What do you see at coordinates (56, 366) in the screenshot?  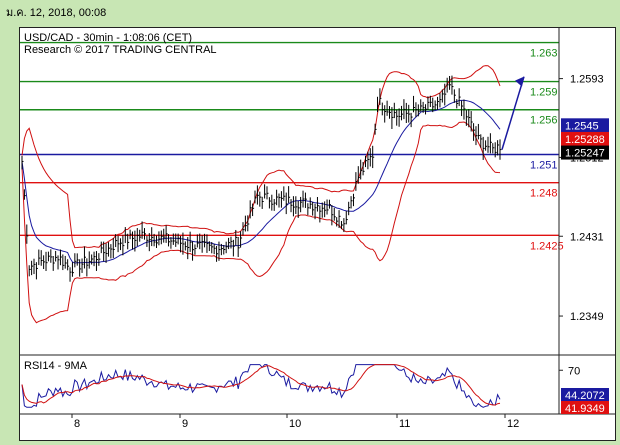 I see `rsi-title: RSI14 - 9MA` at bounding box center [56, 366].